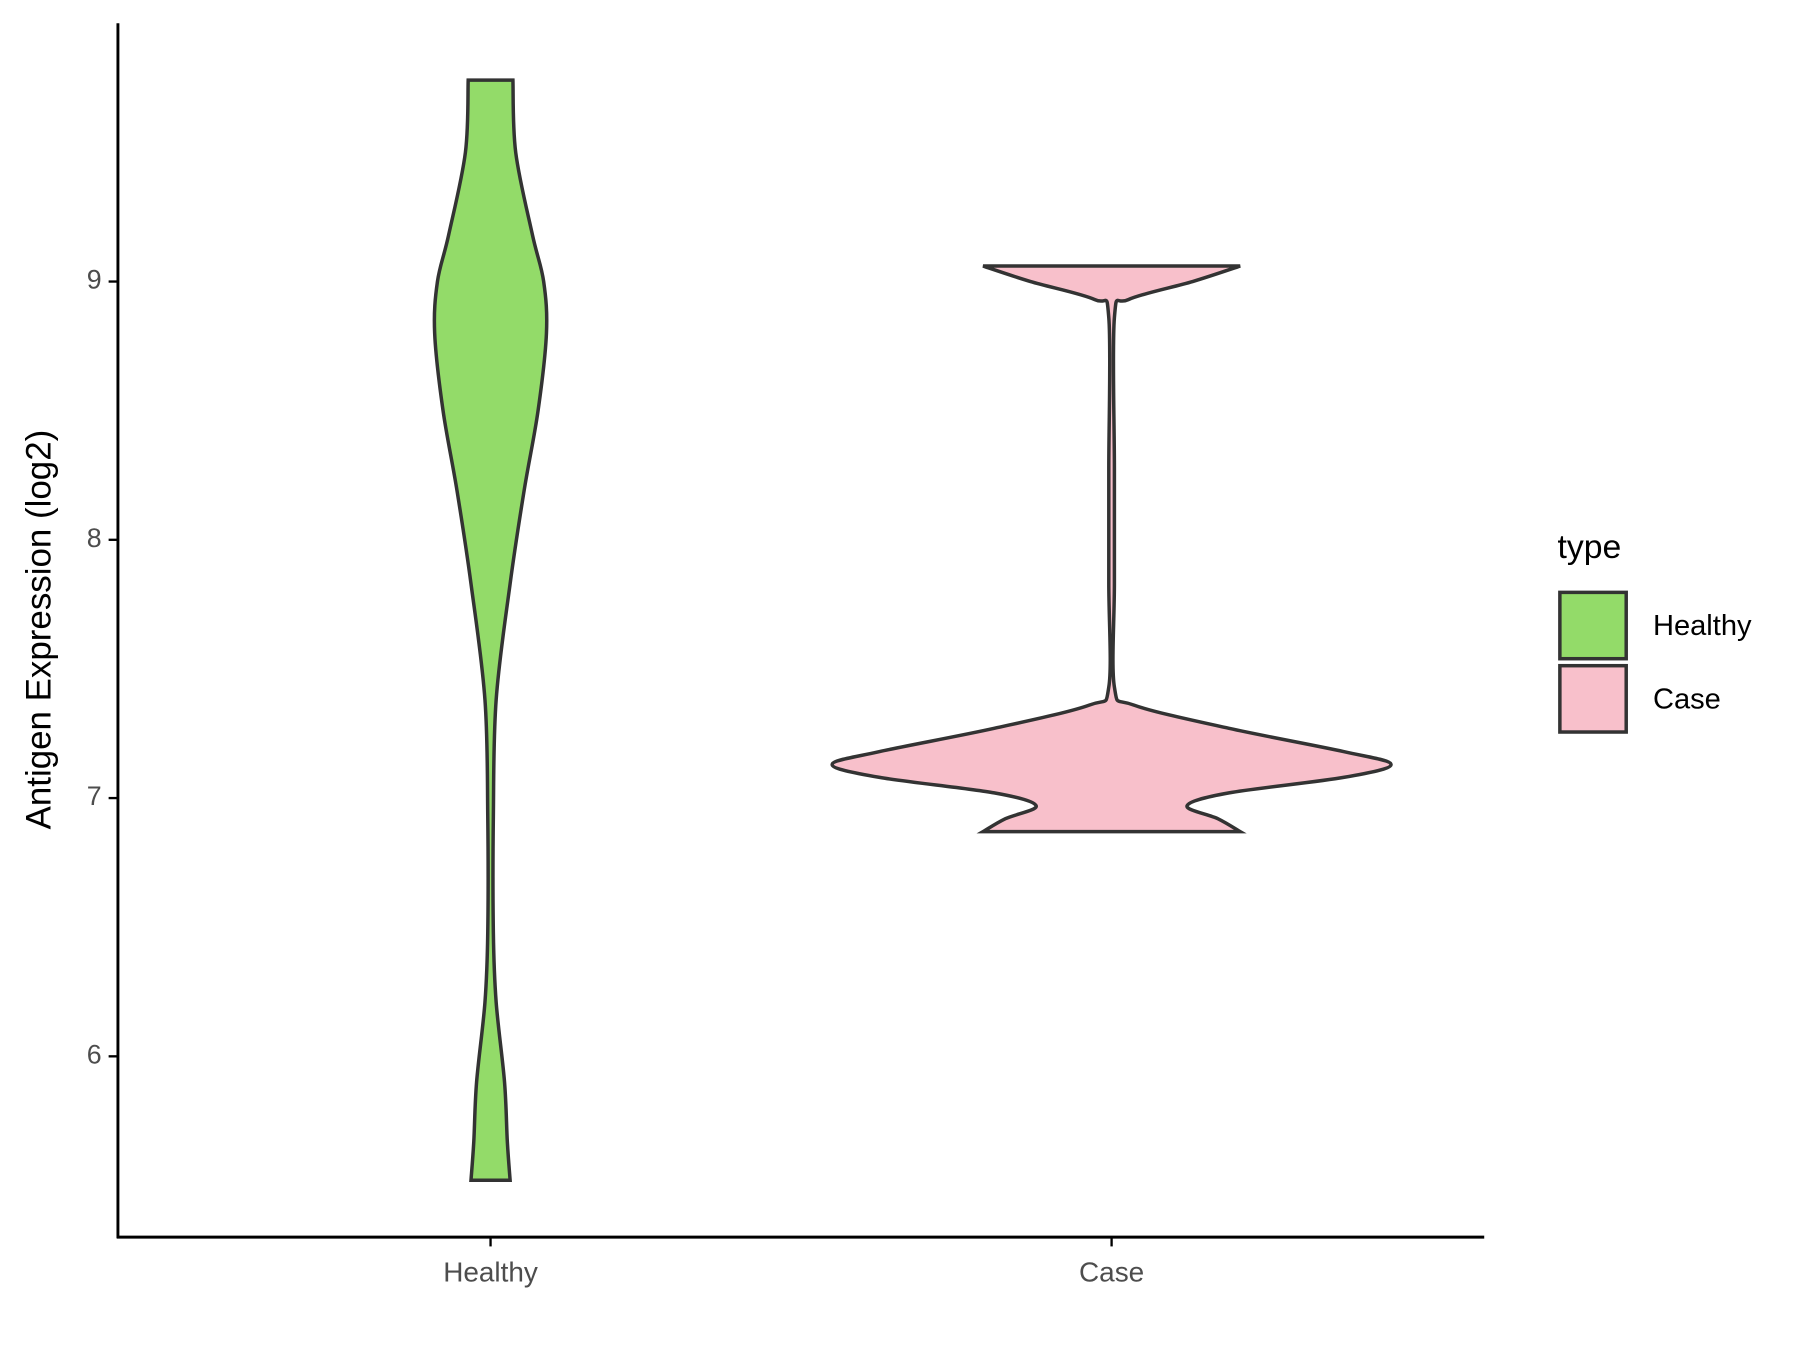  Describe the element at coordinates (1111, 1272) in the screenshot. I see `x-tick-label: Case` at that location.